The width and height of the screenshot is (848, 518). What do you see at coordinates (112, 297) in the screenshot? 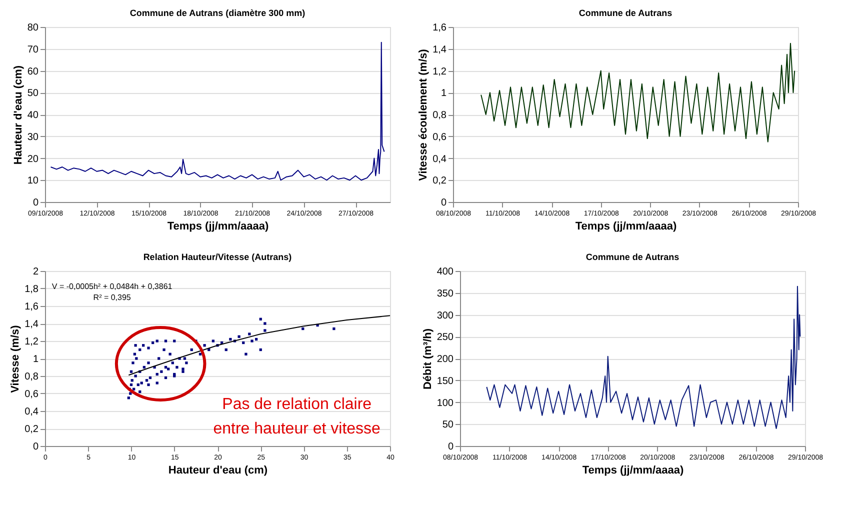
I see `annotation: R² = 0,395` at bounding box center [112, 297].